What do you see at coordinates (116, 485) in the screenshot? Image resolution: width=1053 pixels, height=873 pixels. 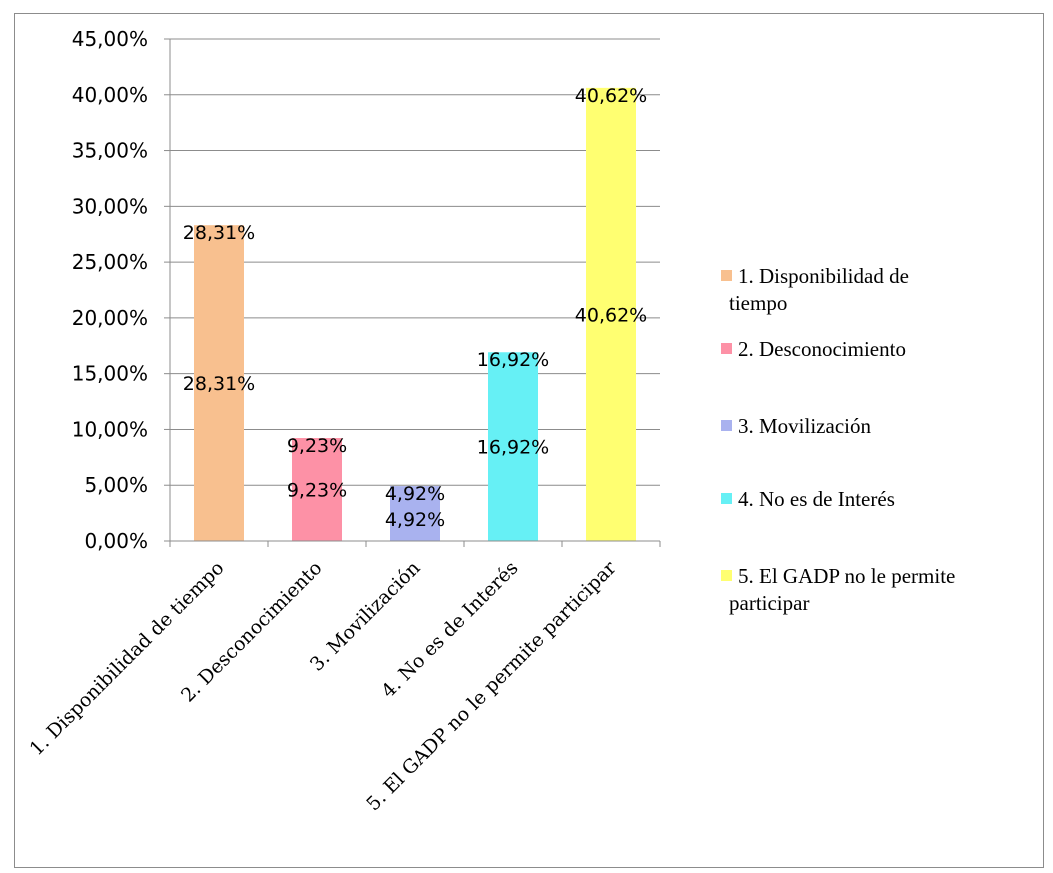 I see `y-tick-label: 5,00%` at bounding box center [116, 485].